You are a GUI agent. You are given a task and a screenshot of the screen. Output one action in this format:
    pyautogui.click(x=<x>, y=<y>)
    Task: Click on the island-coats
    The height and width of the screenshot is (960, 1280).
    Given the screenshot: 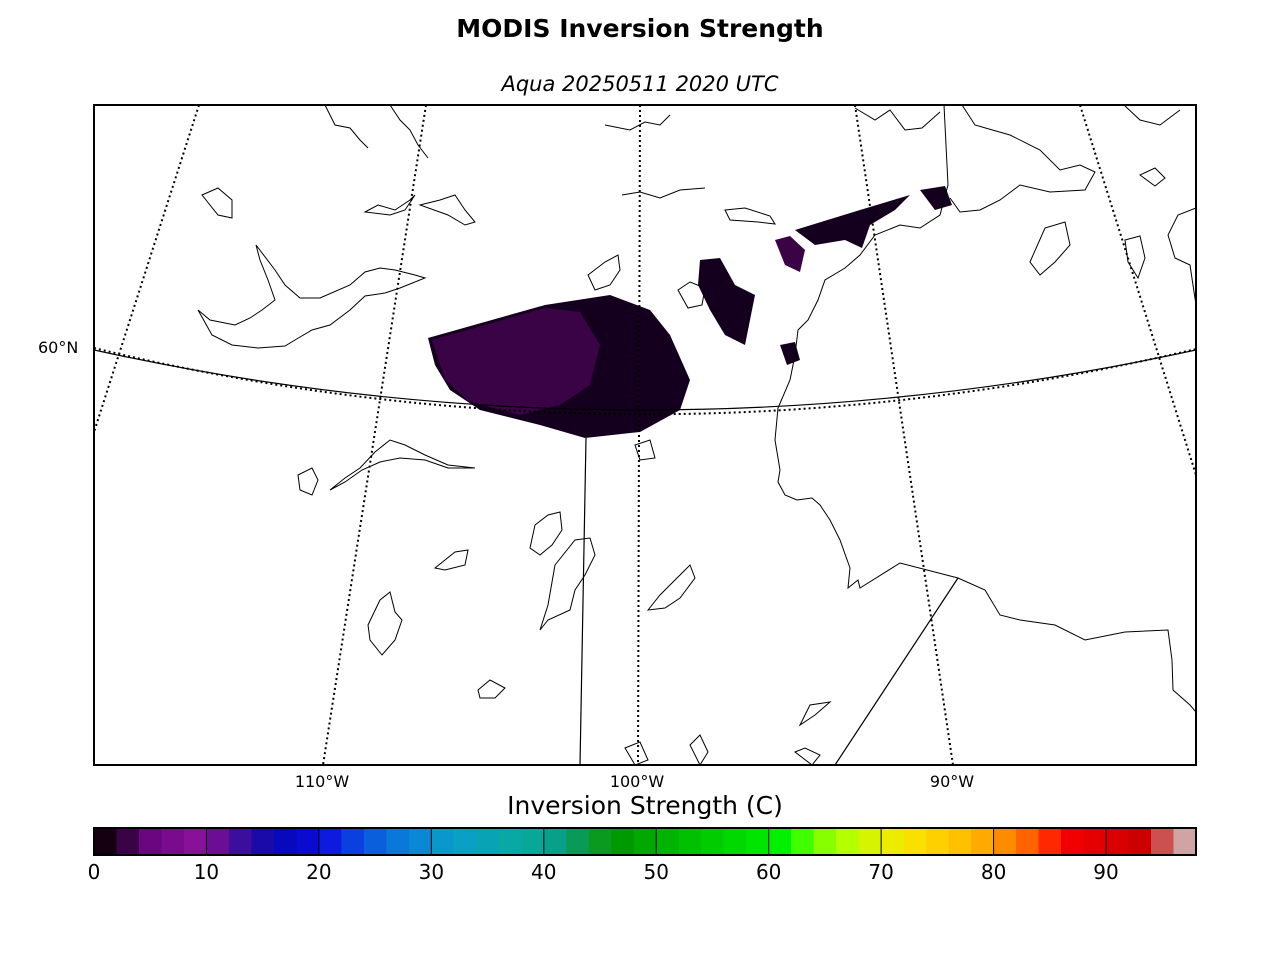 What is the action you would take?
    pyautogui.click(x=1135, y=257)
    